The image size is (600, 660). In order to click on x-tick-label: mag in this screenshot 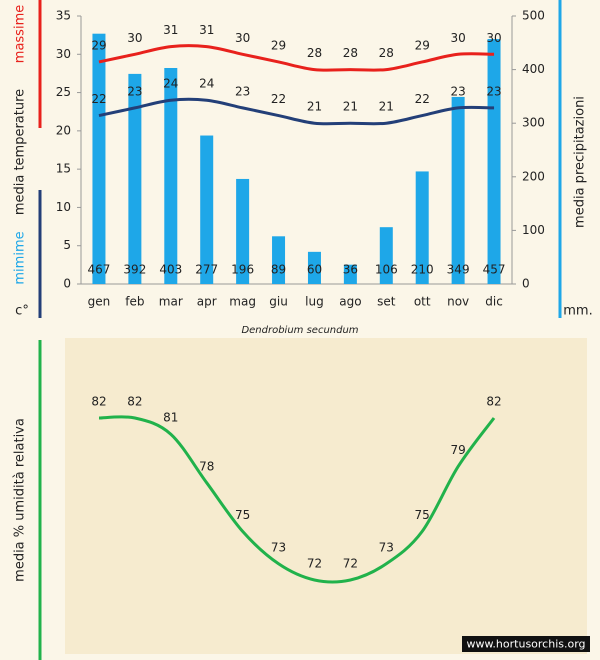, I will do `click(242, 302)`.